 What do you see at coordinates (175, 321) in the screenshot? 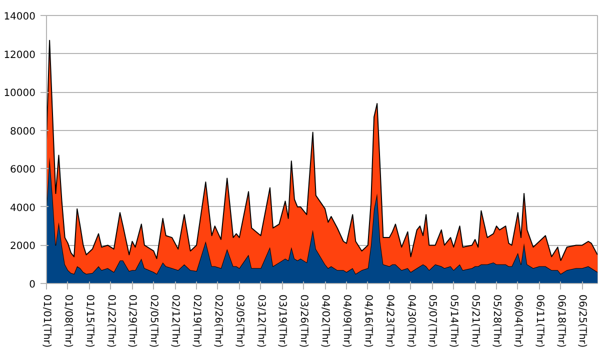
I see `x-tick-label: 02/12(Thr)` at bounding box center [175, 321].